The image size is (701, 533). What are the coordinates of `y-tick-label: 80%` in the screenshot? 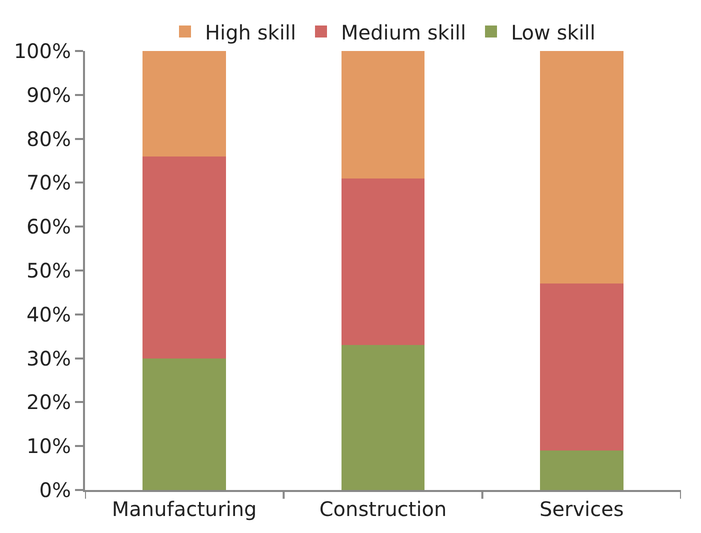 It's located at (48, 138).